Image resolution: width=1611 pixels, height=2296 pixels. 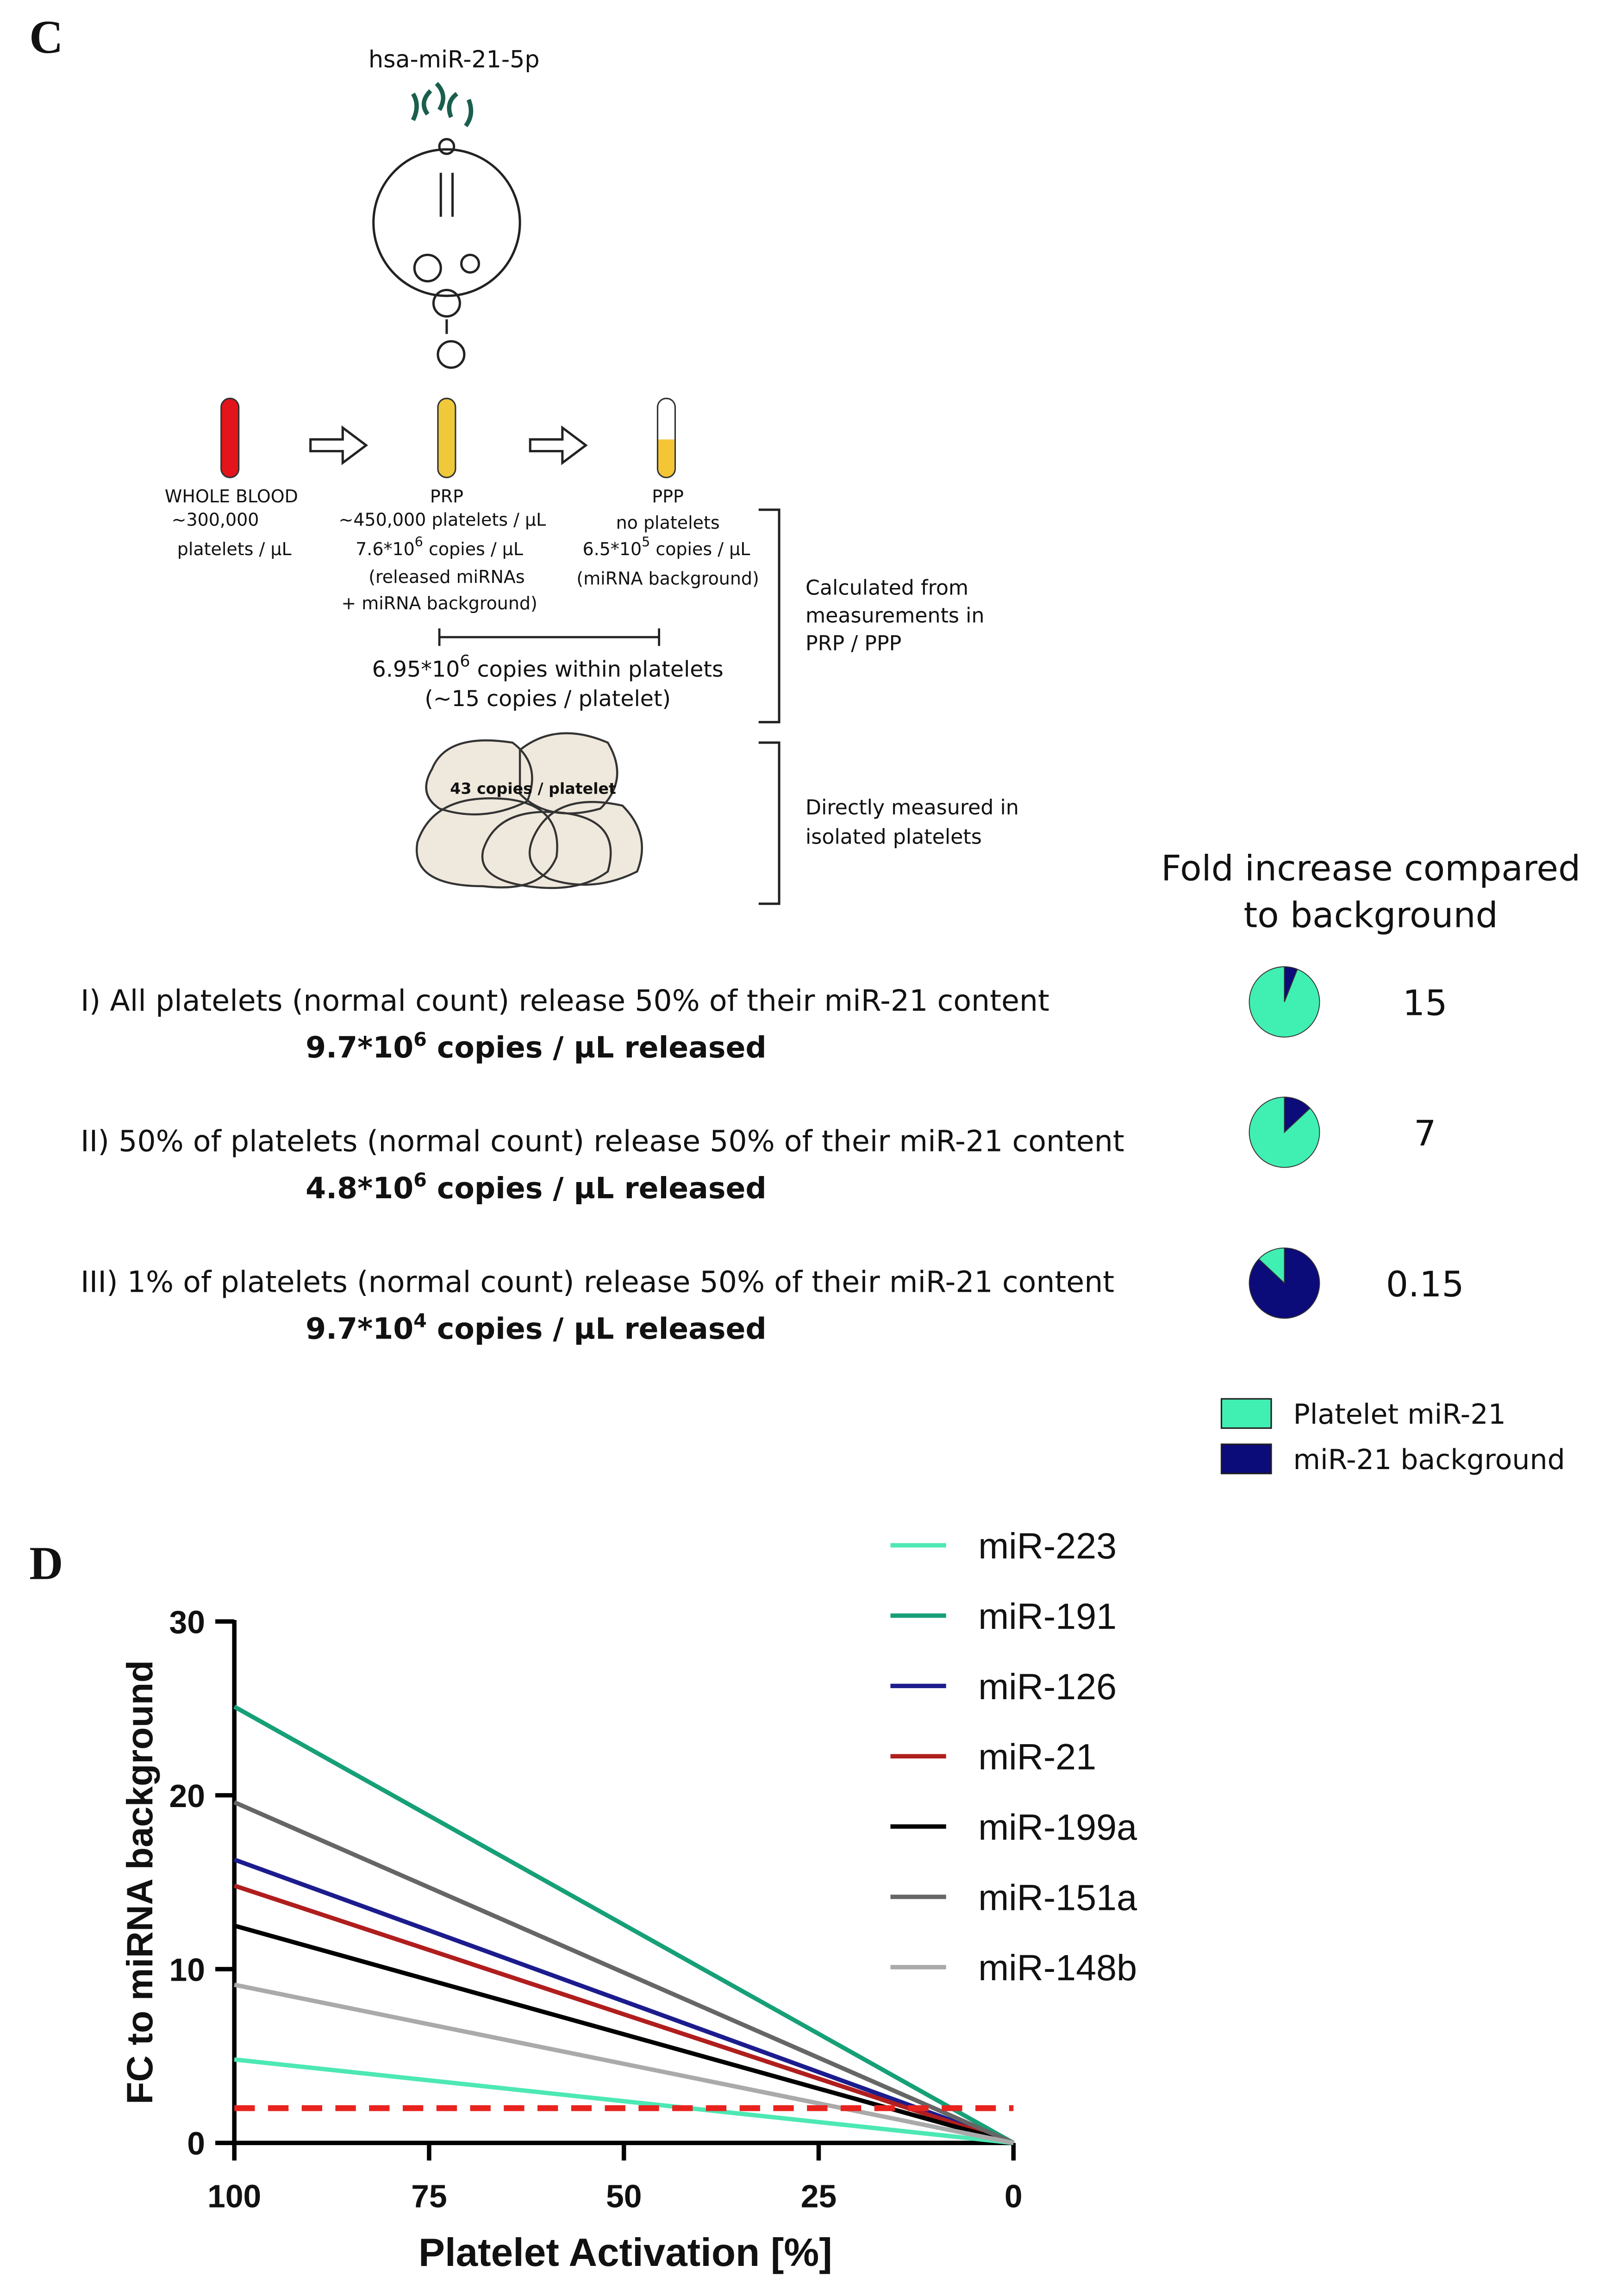 I want to click on label: 7.6*106 copies / µL, so click(x=439, y=546).